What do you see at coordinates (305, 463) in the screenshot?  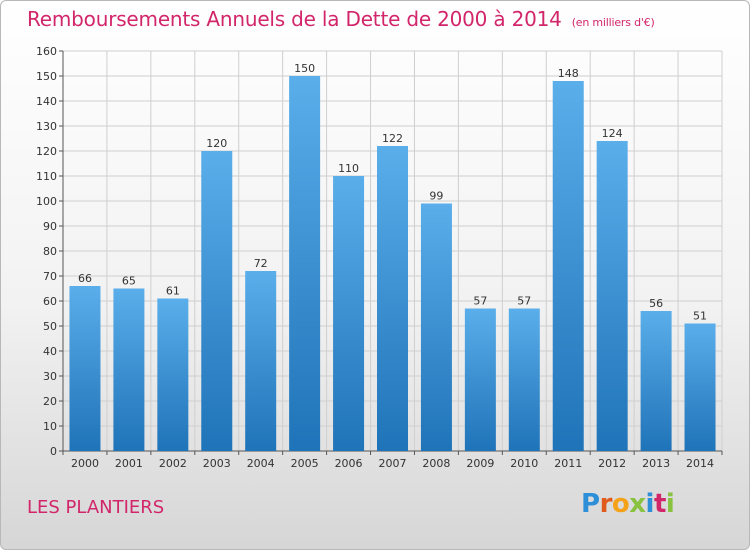 I see `x-tick-label: 2005` at bounding box center [305, 463].